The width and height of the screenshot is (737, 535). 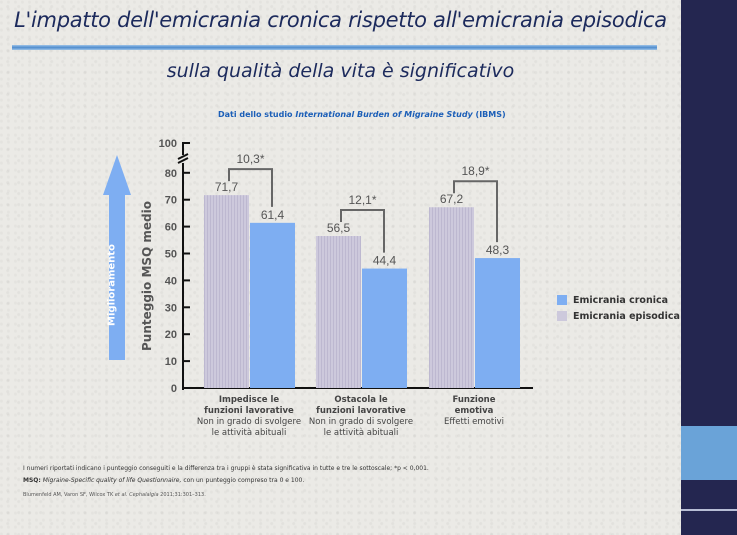 I want to click on caption-suffix: (IBMS), so click(x=489, y=114).